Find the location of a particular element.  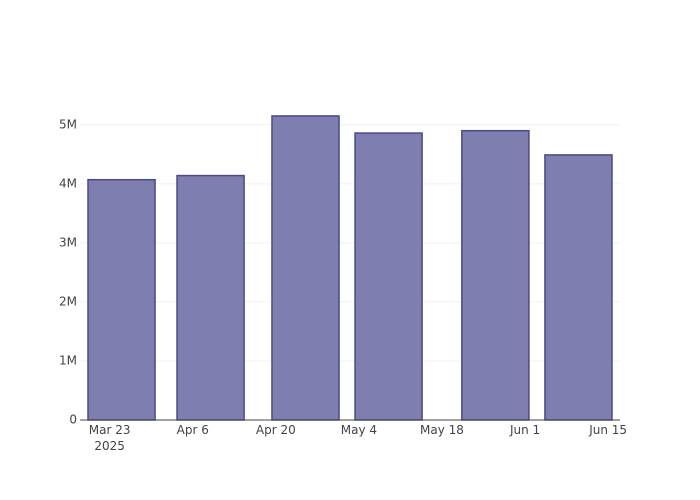

x-tick-label-line: Mar 23 is located at coordinates (110, 430).